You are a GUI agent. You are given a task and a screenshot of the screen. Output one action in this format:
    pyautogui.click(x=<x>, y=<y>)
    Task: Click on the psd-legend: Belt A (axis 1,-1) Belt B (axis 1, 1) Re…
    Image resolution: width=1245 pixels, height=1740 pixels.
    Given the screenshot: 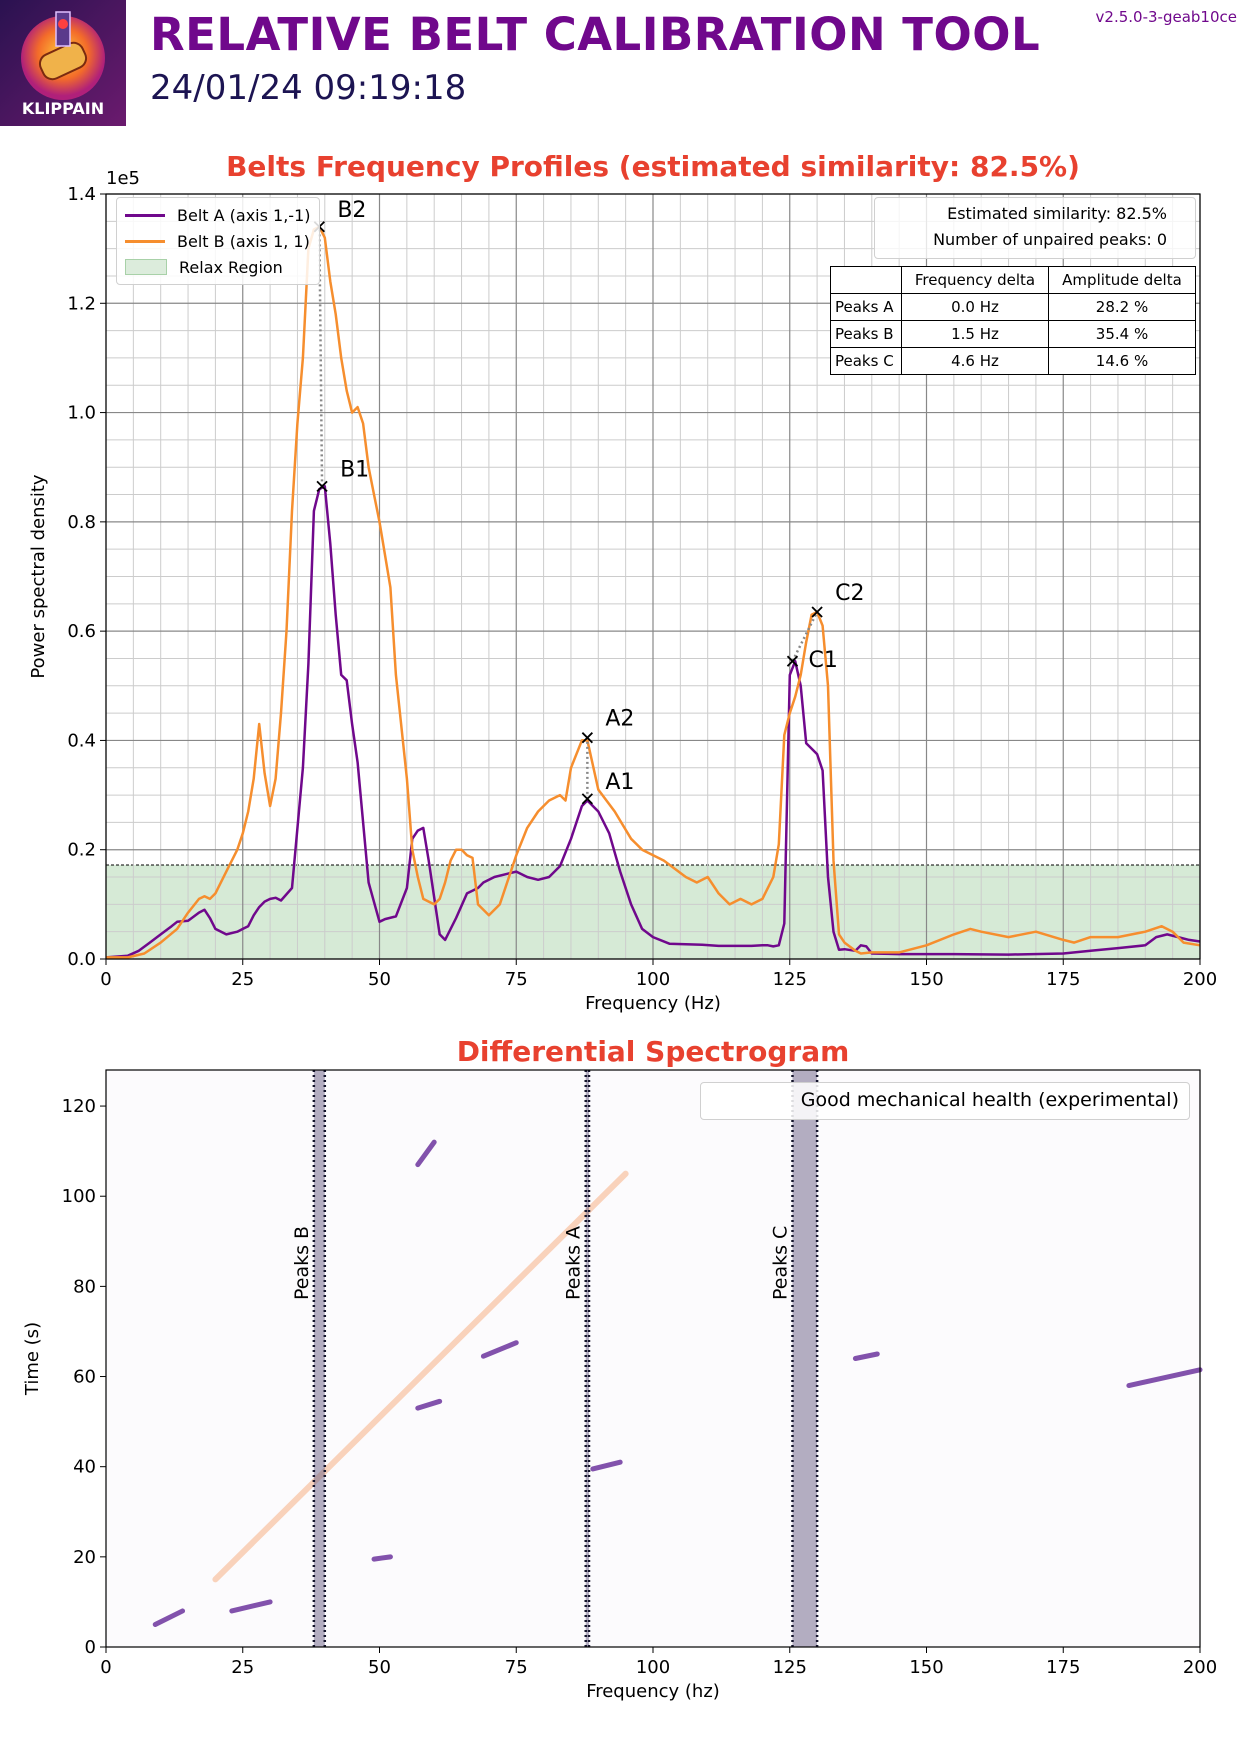 What is the action you would take?
    pyautogui.click(x=218, y=241)
    